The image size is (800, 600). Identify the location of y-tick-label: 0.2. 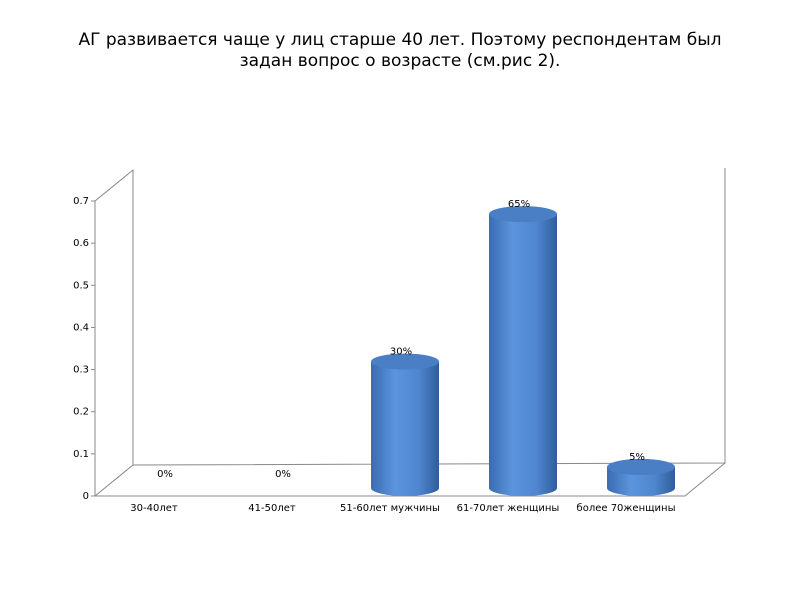
(81, 412).